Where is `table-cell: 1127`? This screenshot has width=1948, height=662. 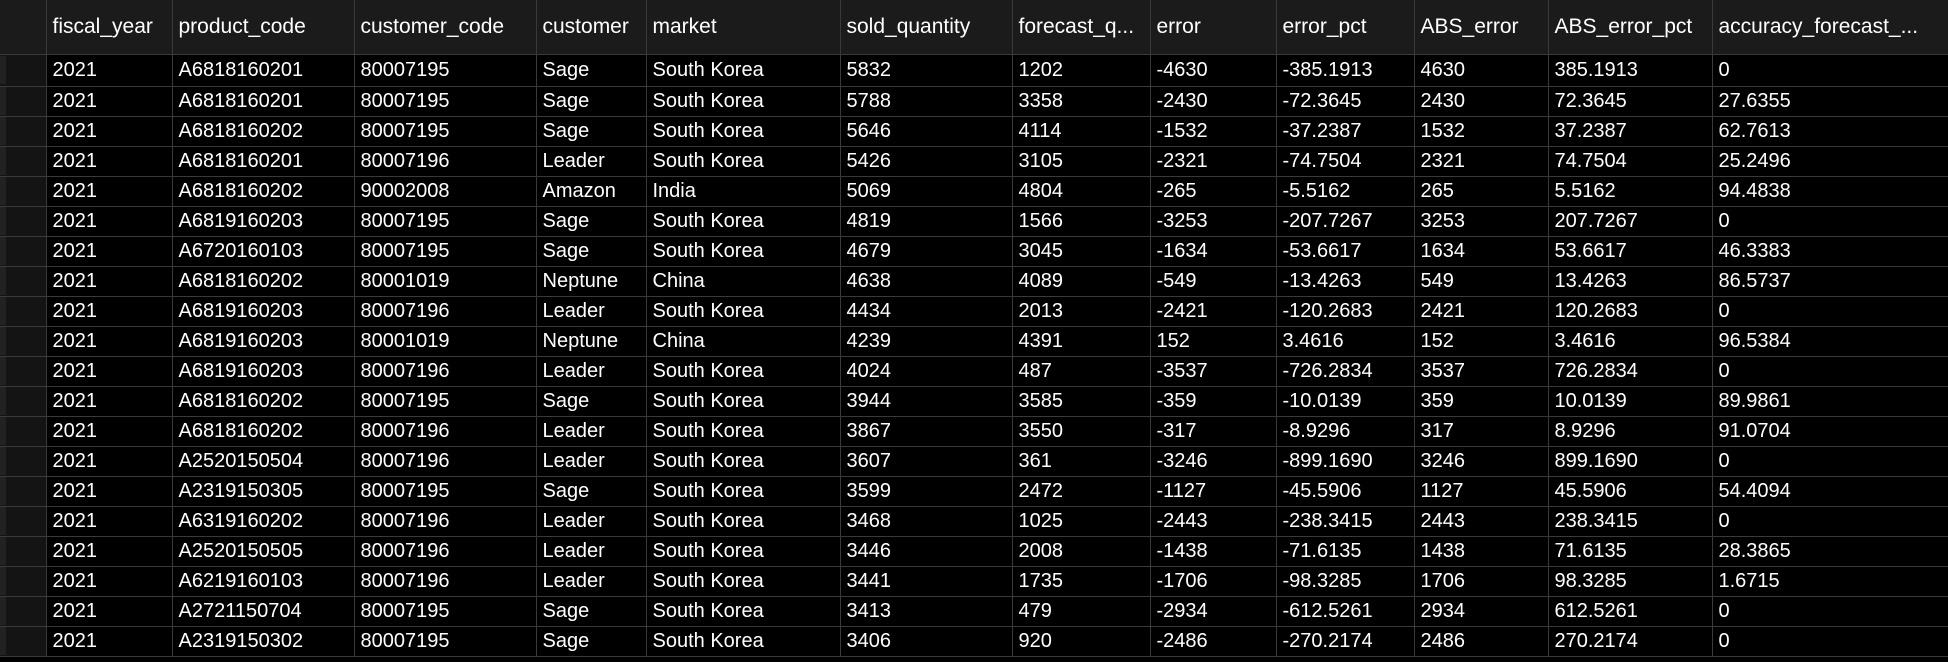 table-cell: 1127 is located at coordinates (1481, 491).